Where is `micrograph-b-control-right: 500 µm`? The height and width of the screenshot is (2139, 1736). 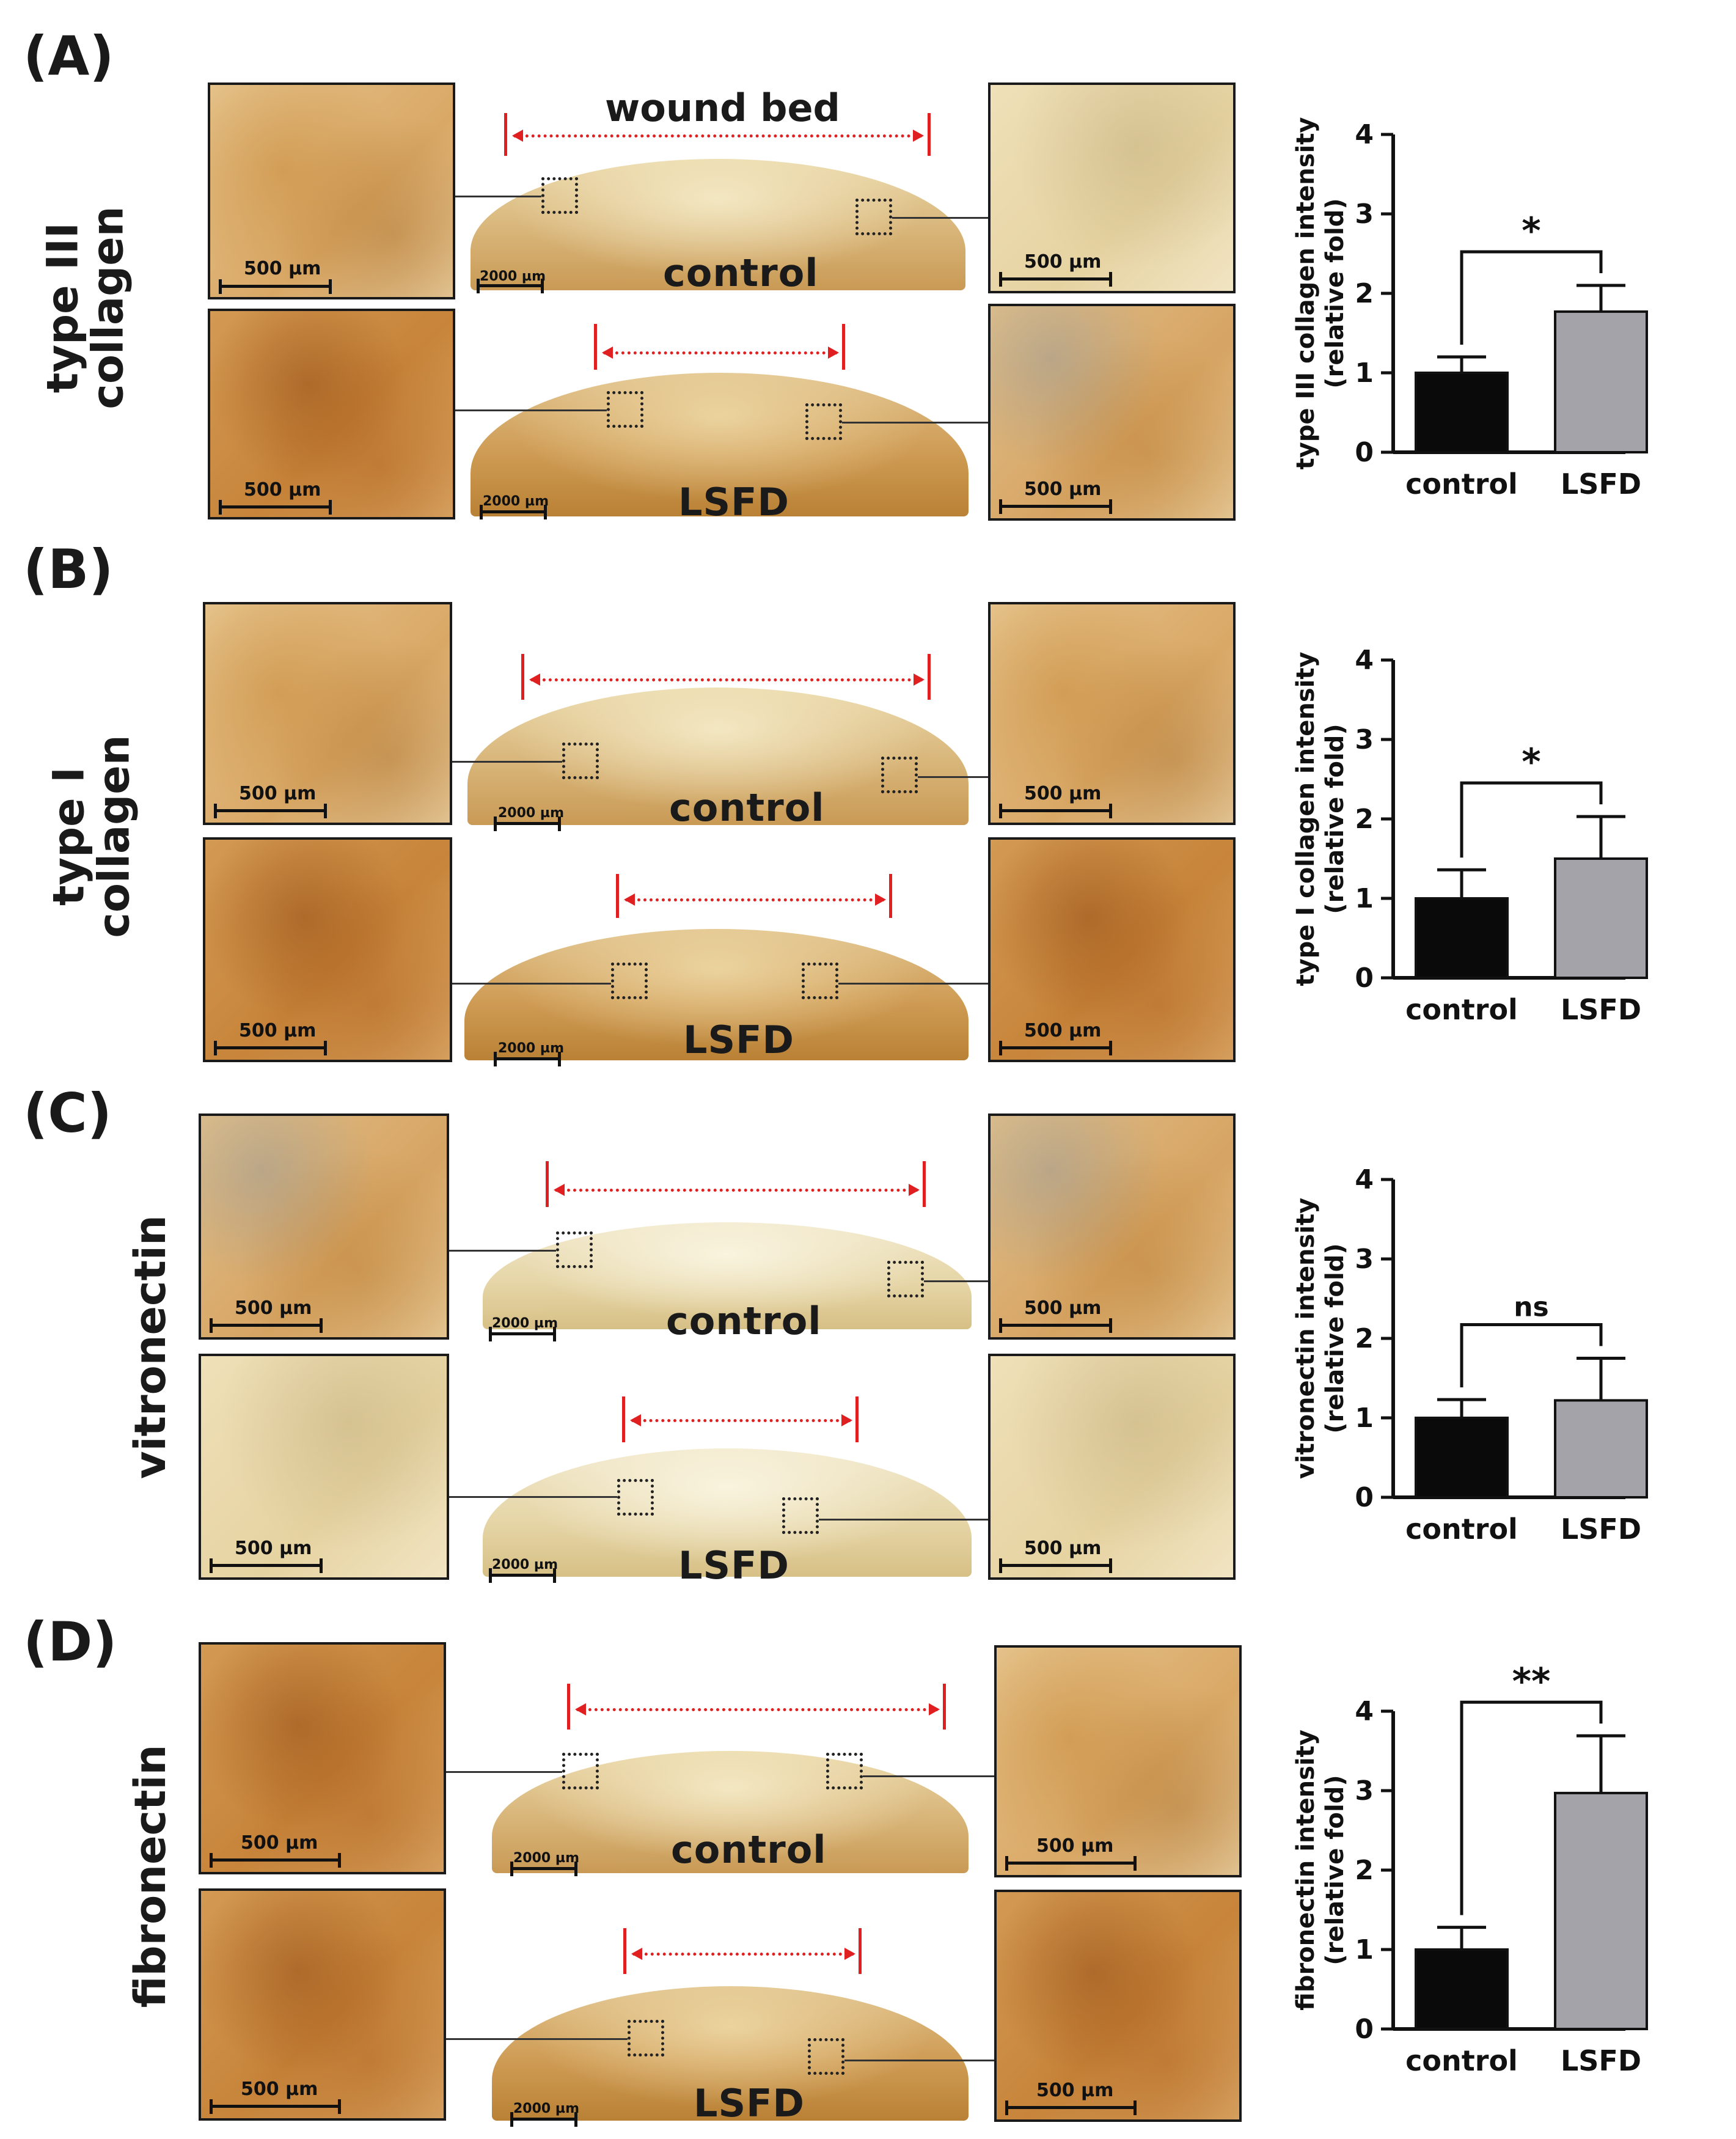
micrograph-b-control-right: 500 µm is located at coordinates (1112, 713).